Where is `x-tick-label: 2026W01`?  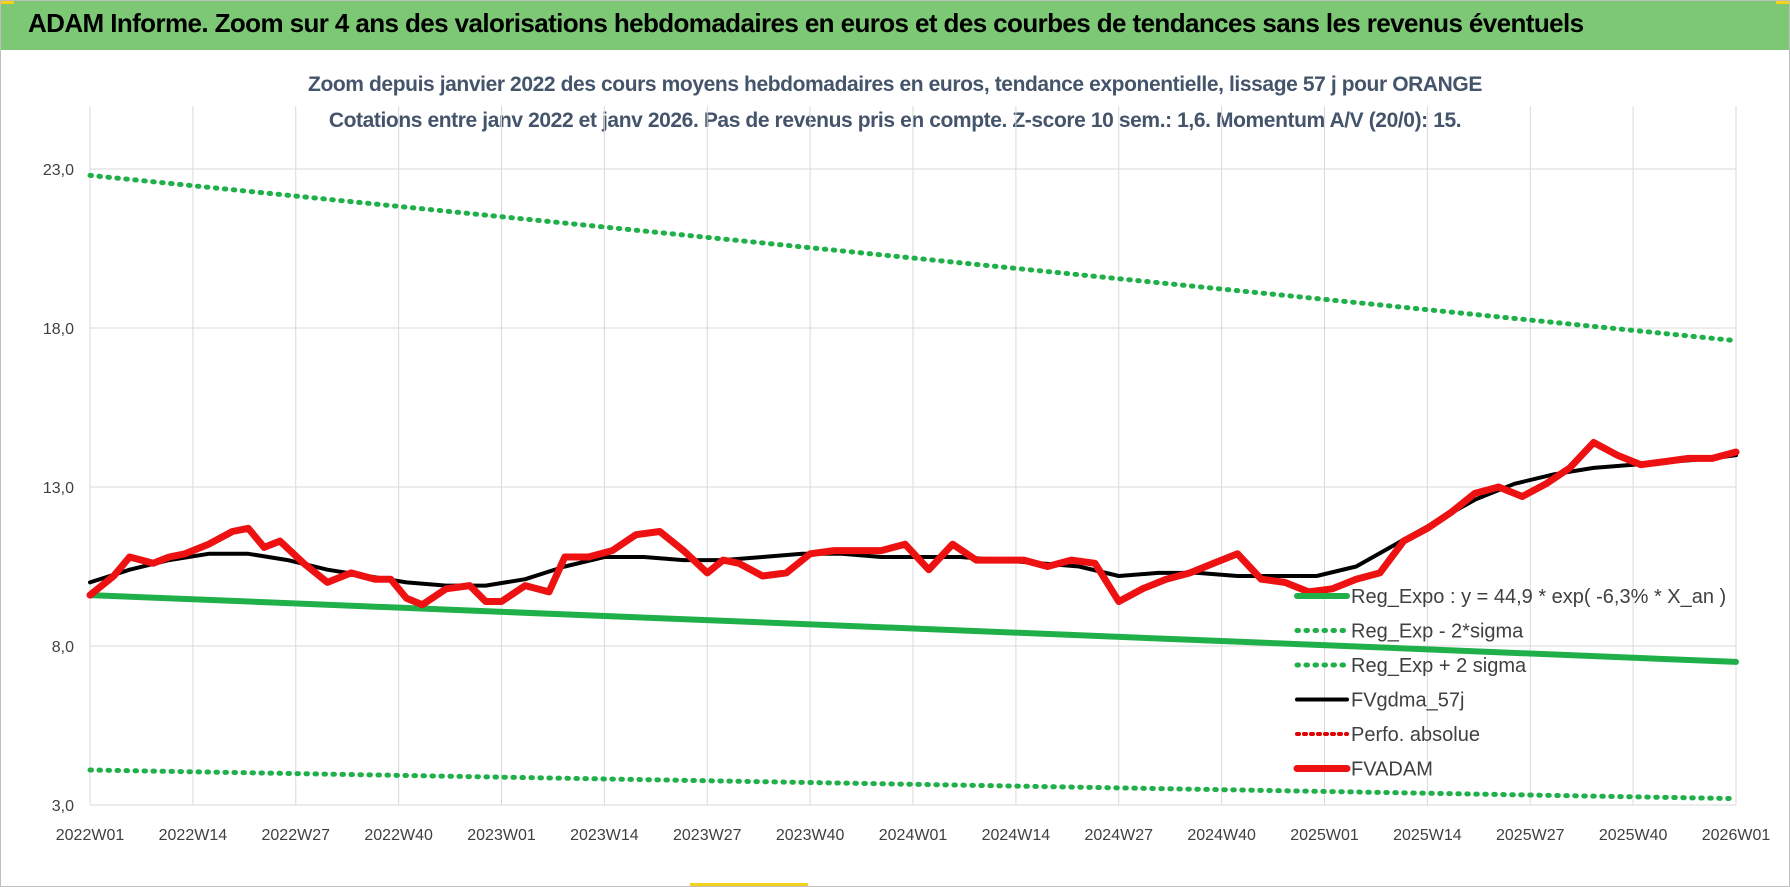
x-tick-label: 2026W01 is located at coordinates (1736, 835).